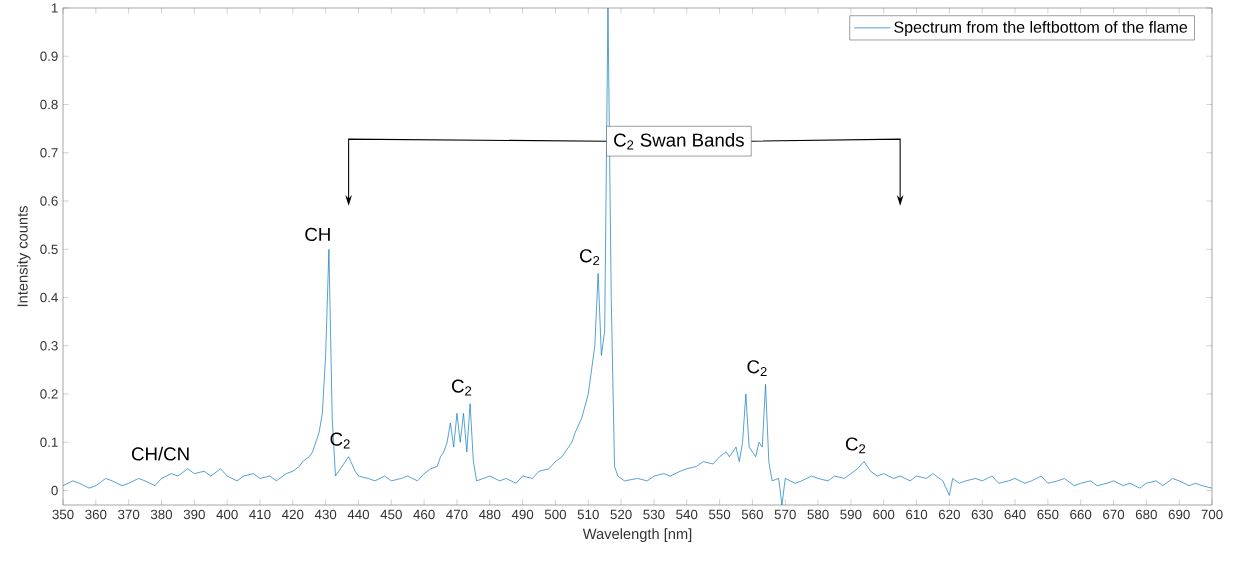 The image size is (1243, 572). I want to click on x-tick-label: 660, so click(1081, 514).